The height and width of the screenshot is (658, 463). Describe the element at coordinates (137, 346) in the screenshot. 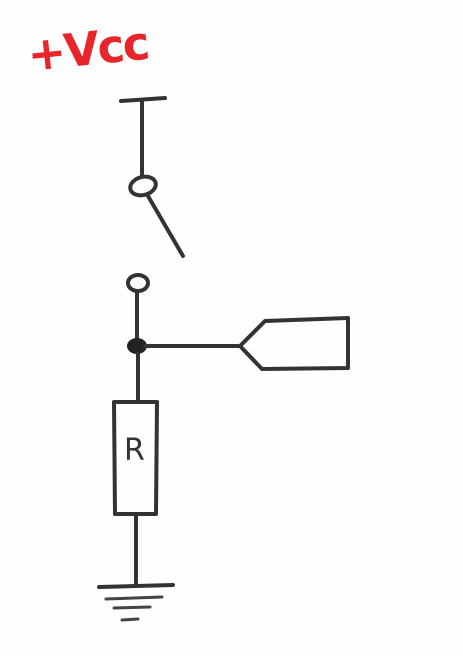

I see `junction-node` at that location.